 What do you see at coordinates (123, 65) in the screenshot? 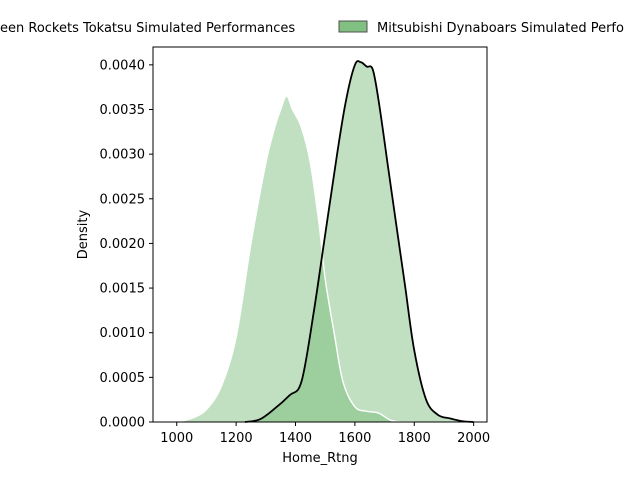
I see `y-tick-label: 0.0040` at bounding box center [123, 65].